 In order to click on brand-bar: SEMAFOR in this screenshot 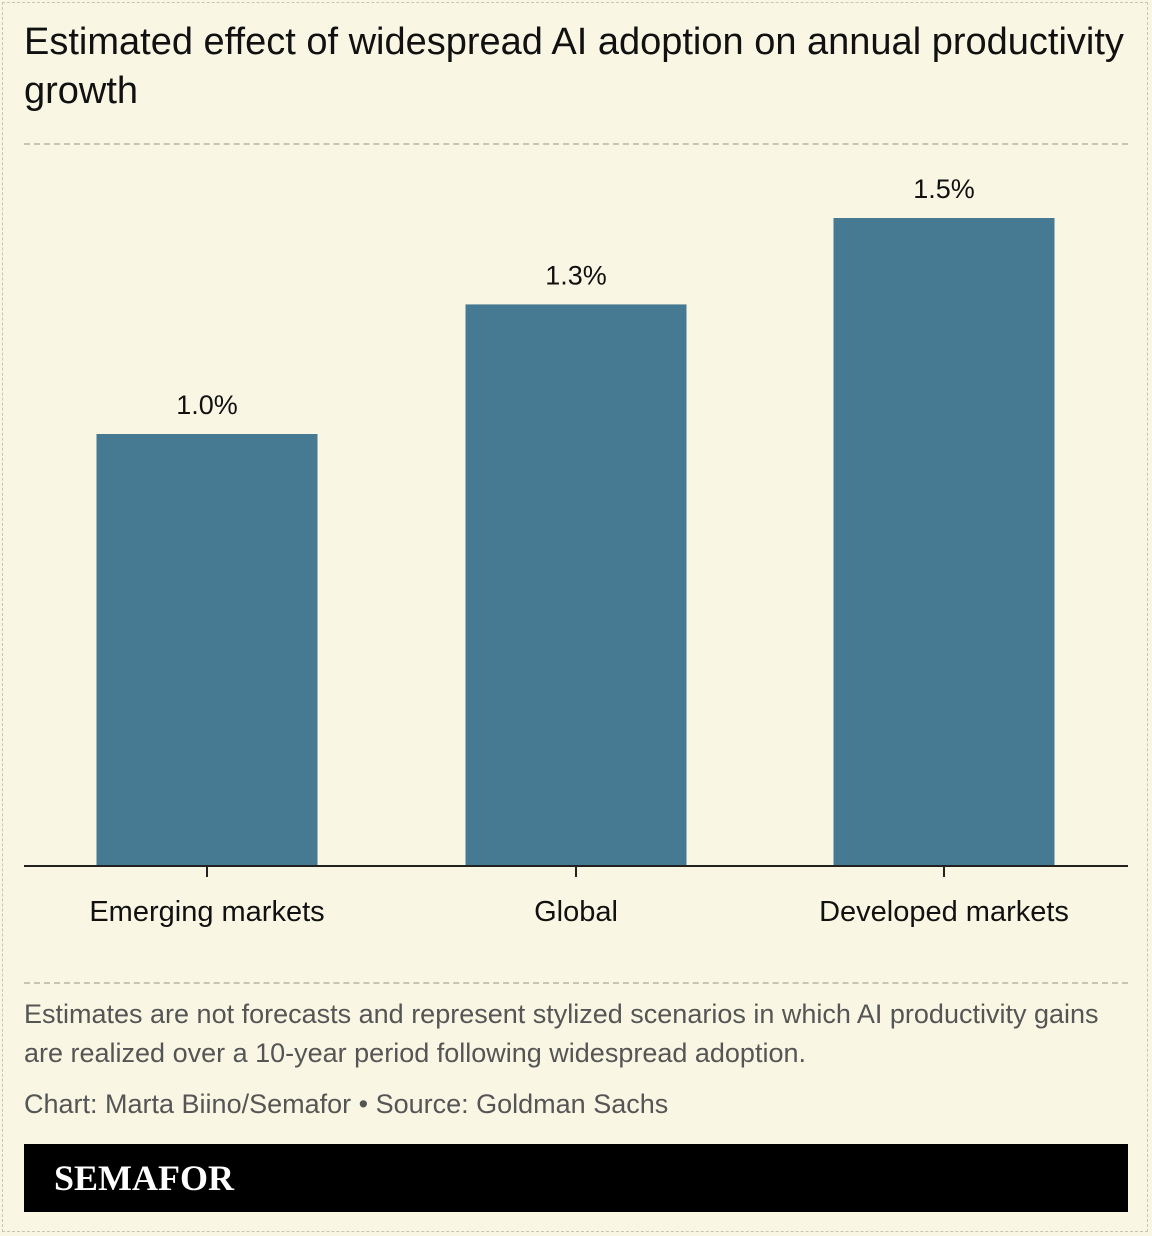, I will do `click(576, 1178)`.